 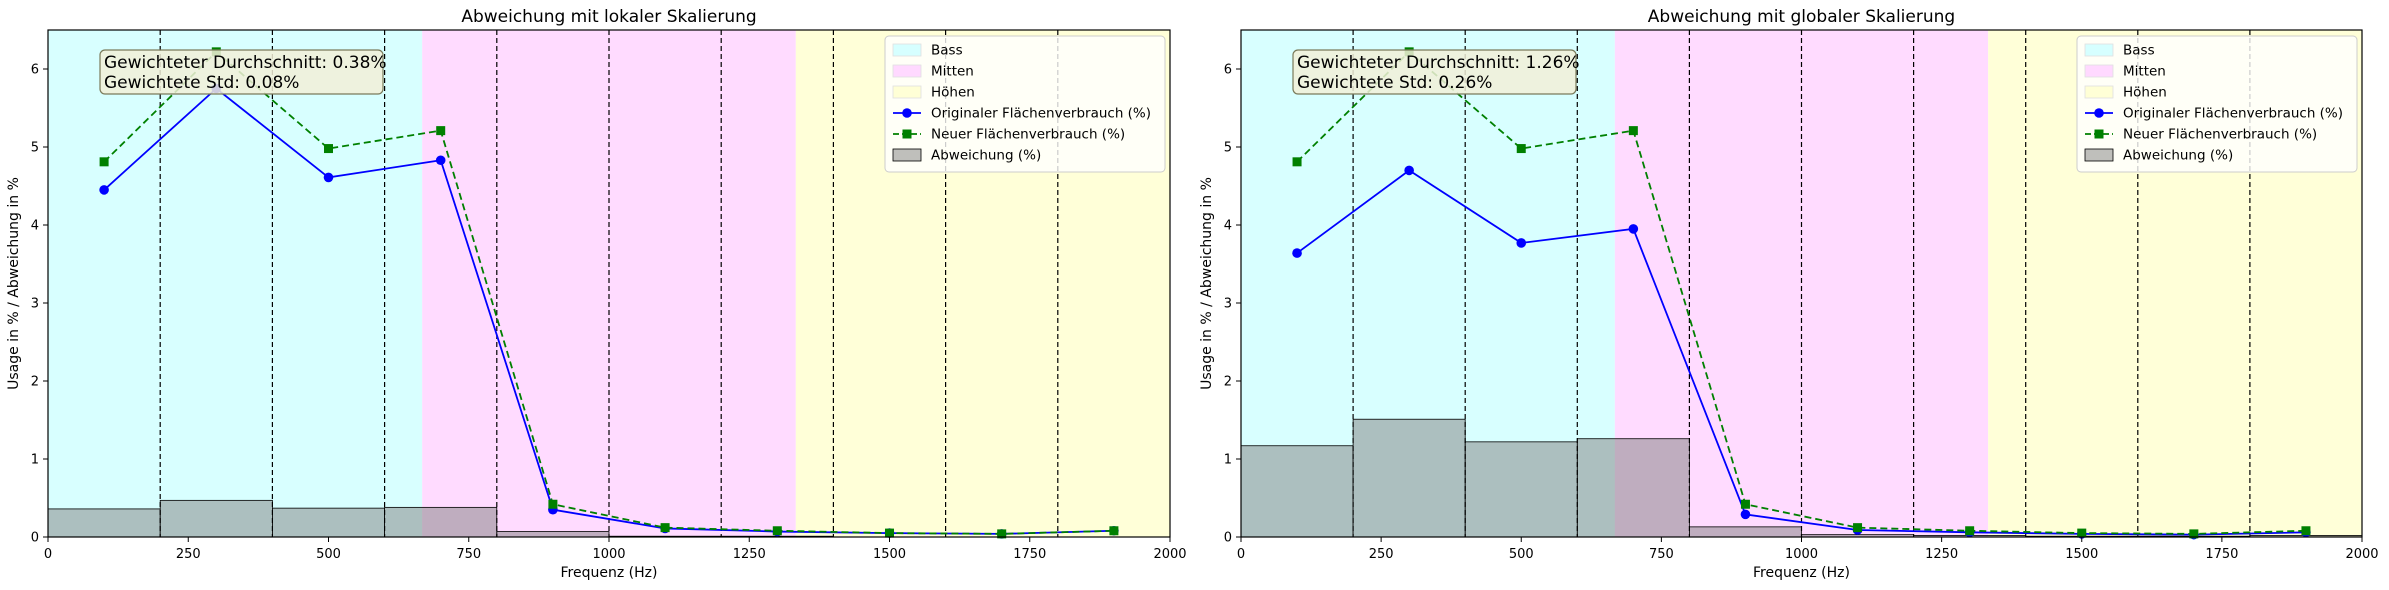 What do you see at coordinates (201, 83) in the screenshot?
I see `stats-std-text: Gewichtete Std: 0.08%` at bounding box center [201, 83].